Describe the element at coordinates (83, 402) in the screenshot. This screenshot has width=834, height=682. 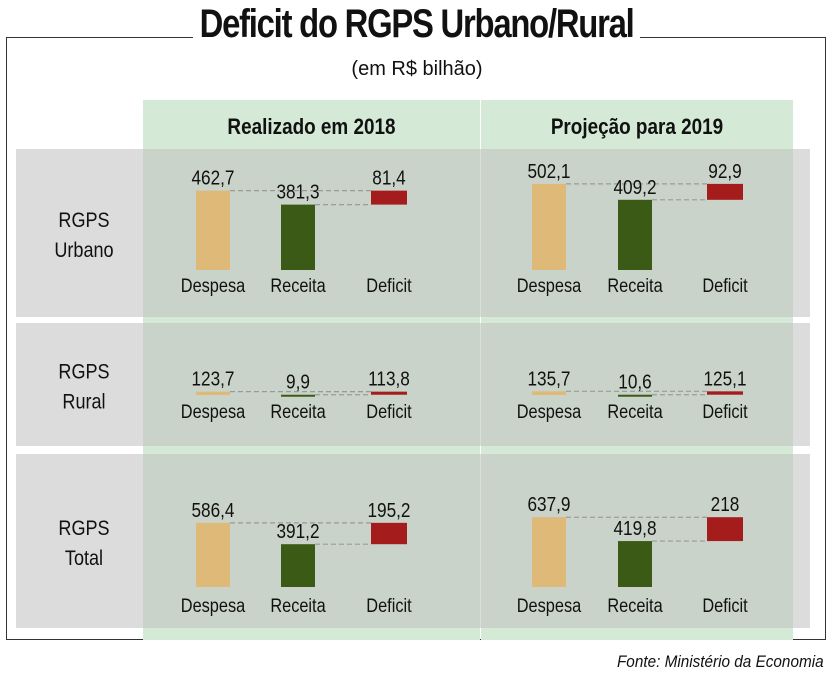
I see `row-label: Rural` at that location.